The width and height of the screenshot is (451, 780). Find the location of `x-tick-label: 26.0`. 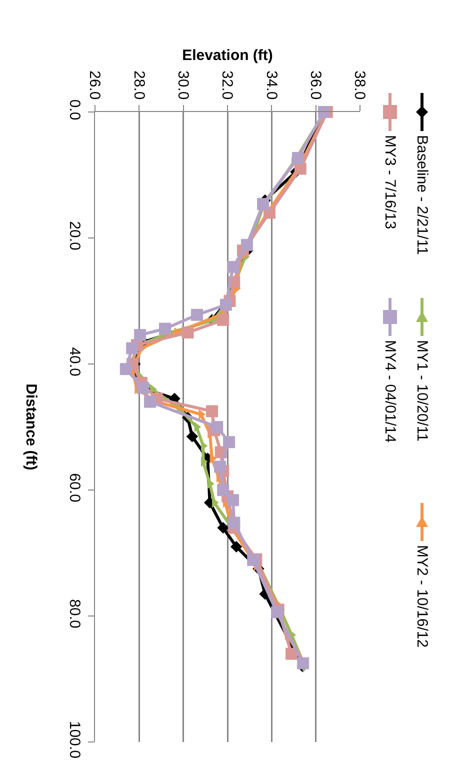

x-tick-label: 26.0 is located at coordinates (95, 85).